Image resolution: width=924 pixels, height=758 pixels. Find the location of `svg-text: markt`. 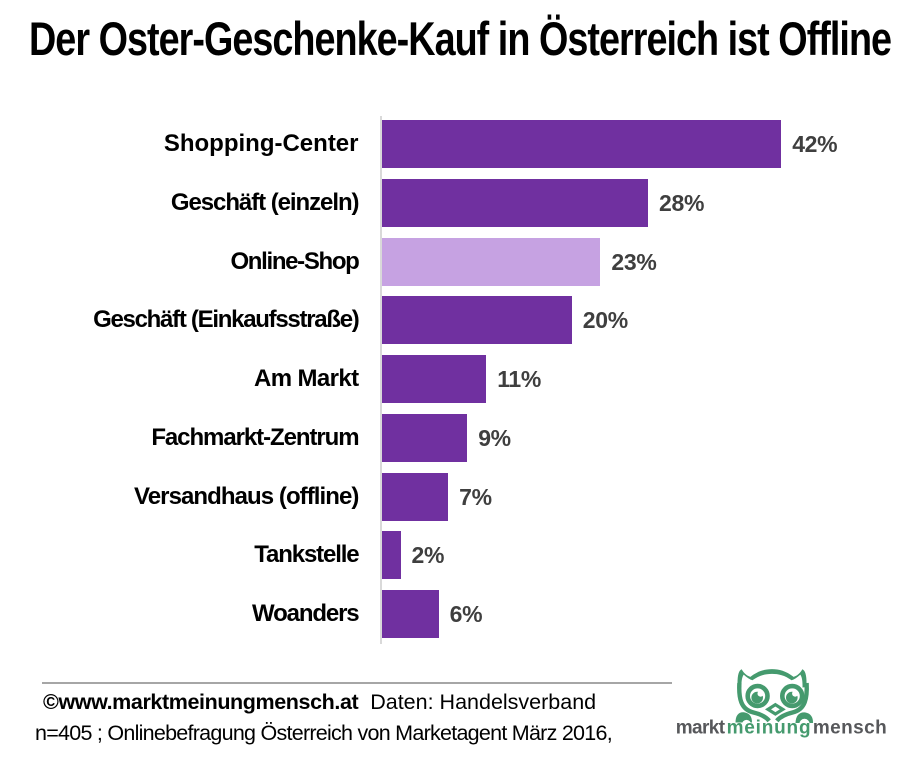

svg-text: markt is located at coordinates (701, 728).